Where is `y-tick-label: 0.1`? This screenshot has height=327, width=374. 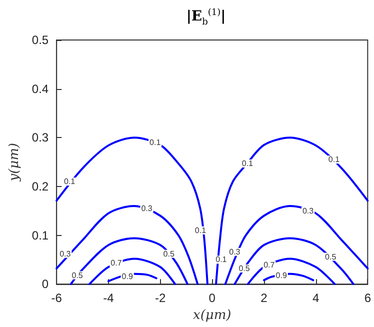
y-tick-label: 0.1 is located at coordinates (40, 235).